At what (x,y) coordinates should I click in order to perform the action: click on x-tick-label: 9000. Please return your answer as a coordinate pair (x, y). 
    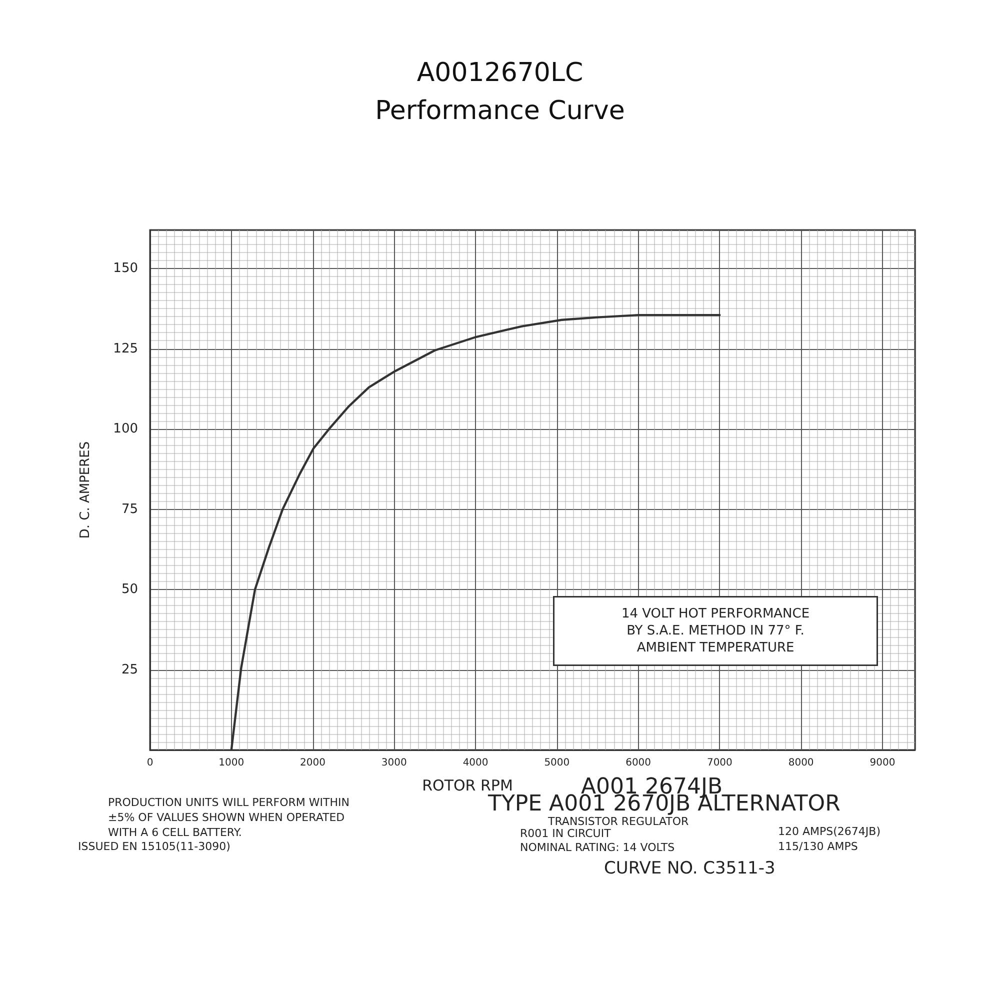
    Looking at the image, I should click on (883, 763).